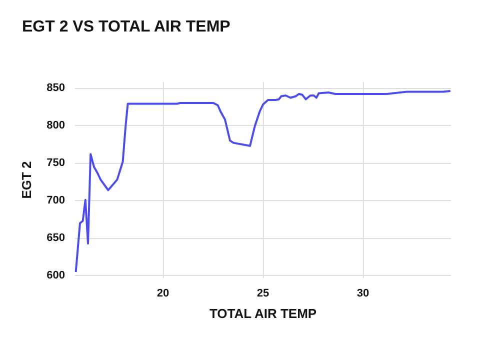  Describe the element at coordinates (363, 294) in the screenshot. I see `x-tick-label: 30` at that location.